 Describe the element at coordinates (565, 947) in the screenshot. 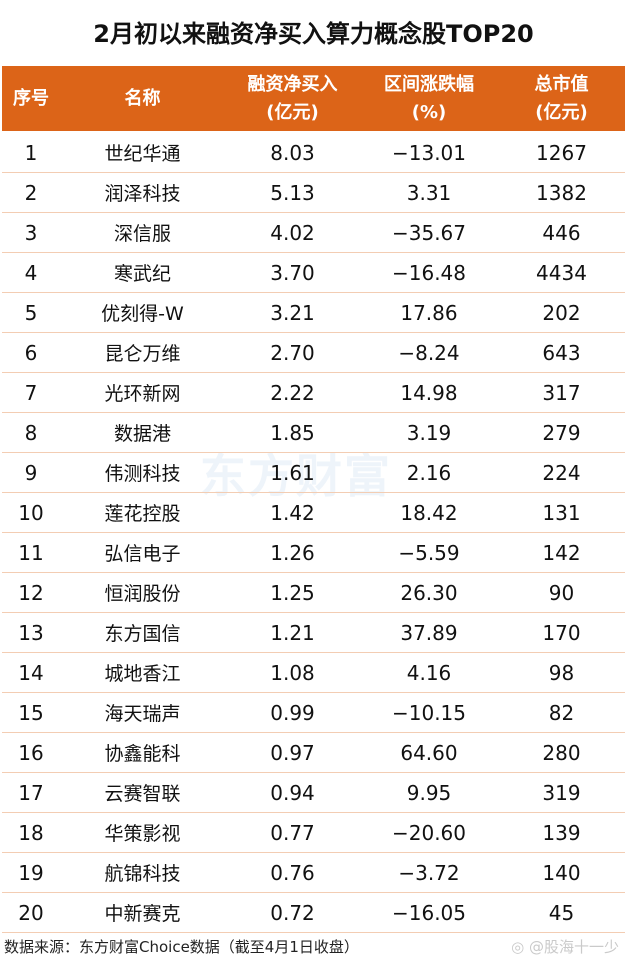

I see `weibo-watermark: ◎ @股海十一少` at that location.